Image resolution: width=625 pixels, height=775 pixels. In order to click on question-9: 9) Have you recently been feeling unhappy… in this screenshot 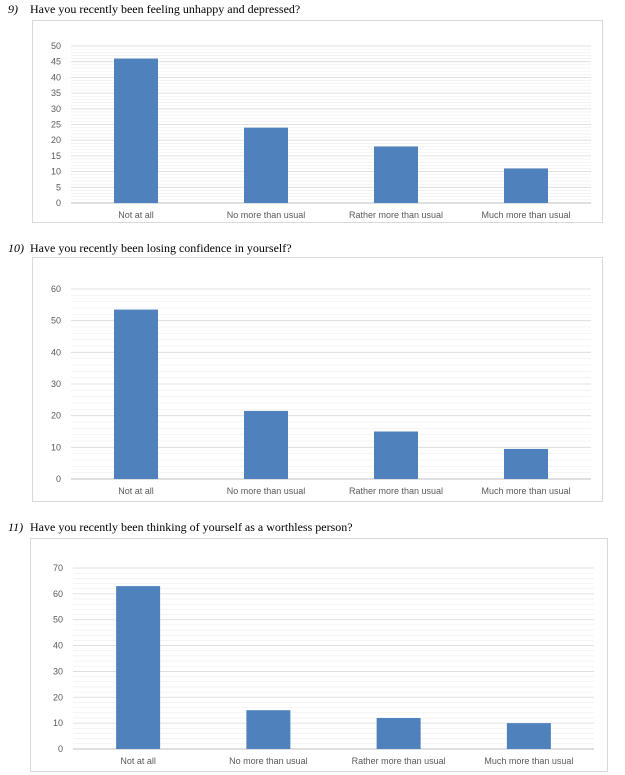, I will do `click(154, 9)`.